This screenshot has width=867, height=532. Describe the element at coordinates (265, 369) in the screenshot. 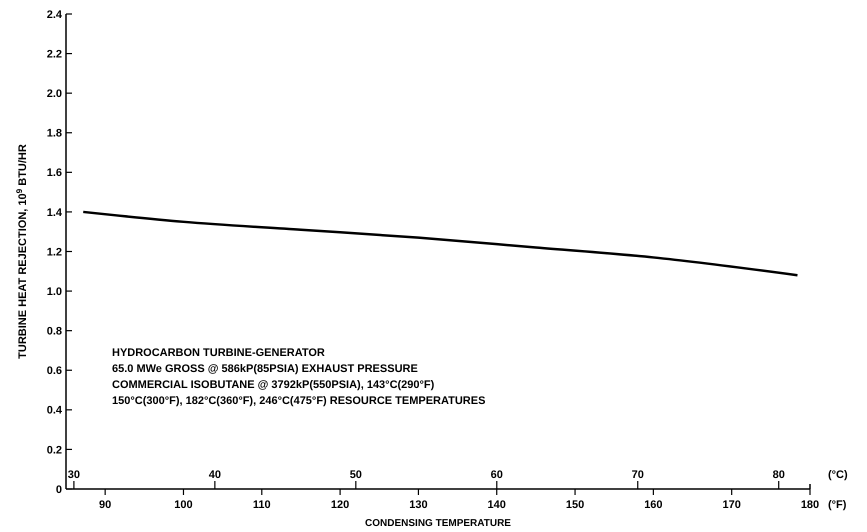

I see `annotation: 65.0 MWe GROSS @ 586kP(85PSIA) EXHAUST PRESSURE` at that location.